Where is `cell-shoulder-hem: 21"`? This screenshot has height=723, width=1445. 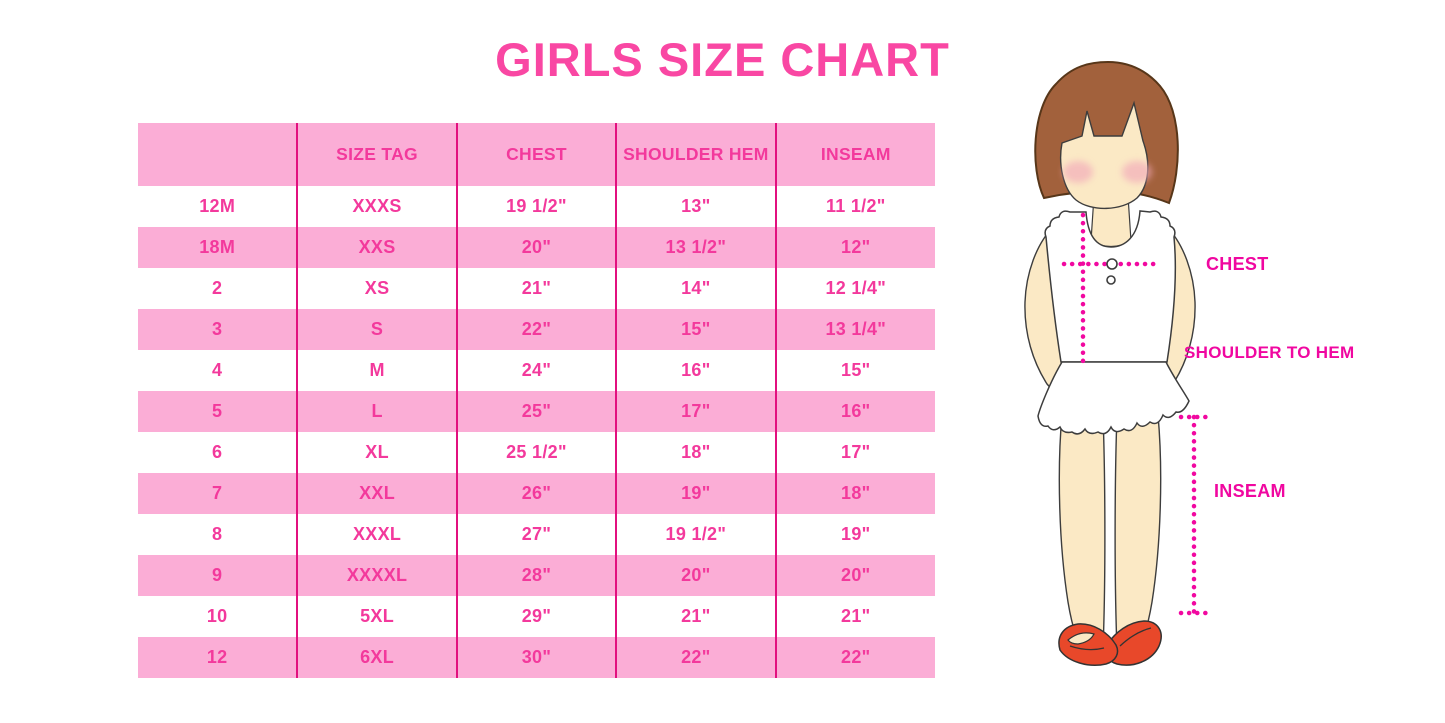
cell-shoulder-hem: 21" is located at coordinates (695, 616).